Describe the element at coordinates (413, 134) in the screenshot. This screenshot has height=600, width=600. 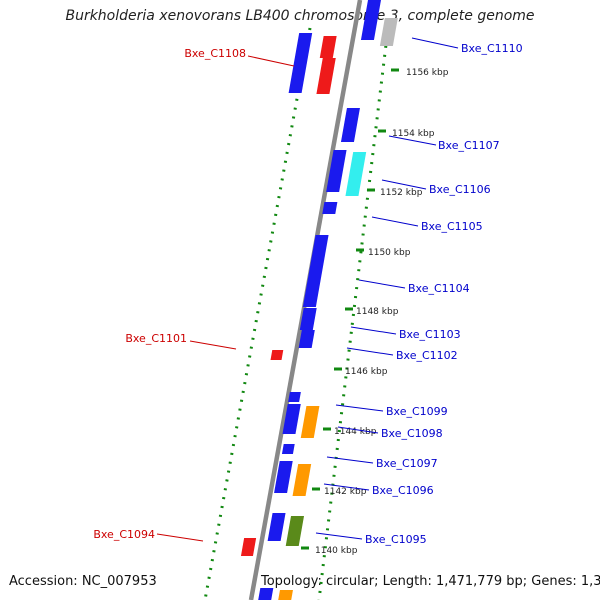
I see `tick-label: 1154 kbp` at that location.